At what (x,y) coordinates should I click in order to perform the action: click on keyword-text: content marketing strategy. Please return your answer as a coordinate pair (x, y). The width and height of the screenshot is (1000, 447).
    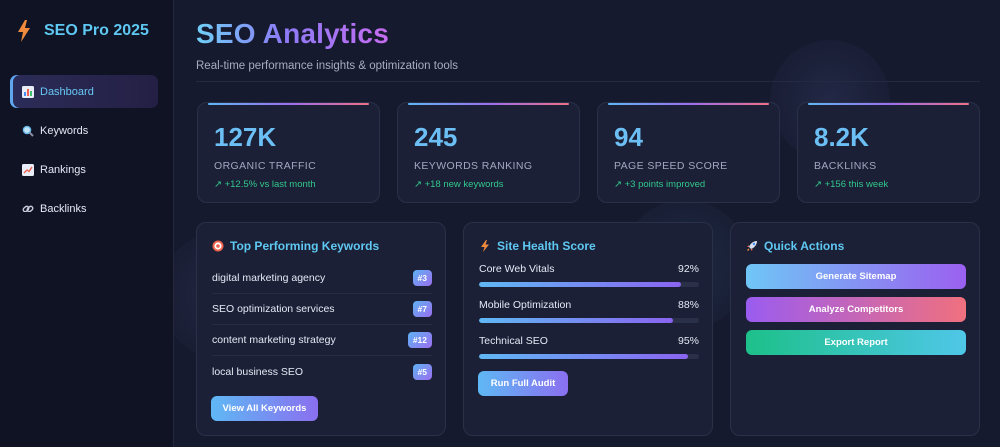
    Looking at the image, I should click on (274, 340).